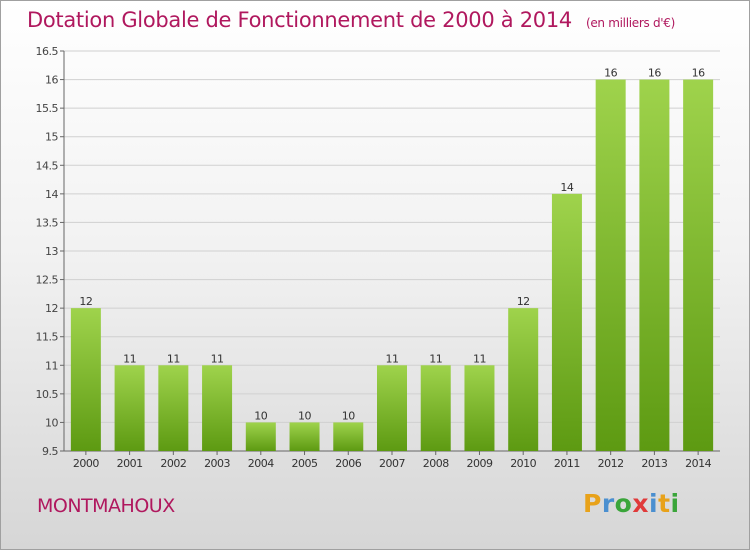 This screenshot has width=750, height=550. Describe the element at coordinates (305, 463) in the screenshot. I see `x-tick-label: 2005` at that location.